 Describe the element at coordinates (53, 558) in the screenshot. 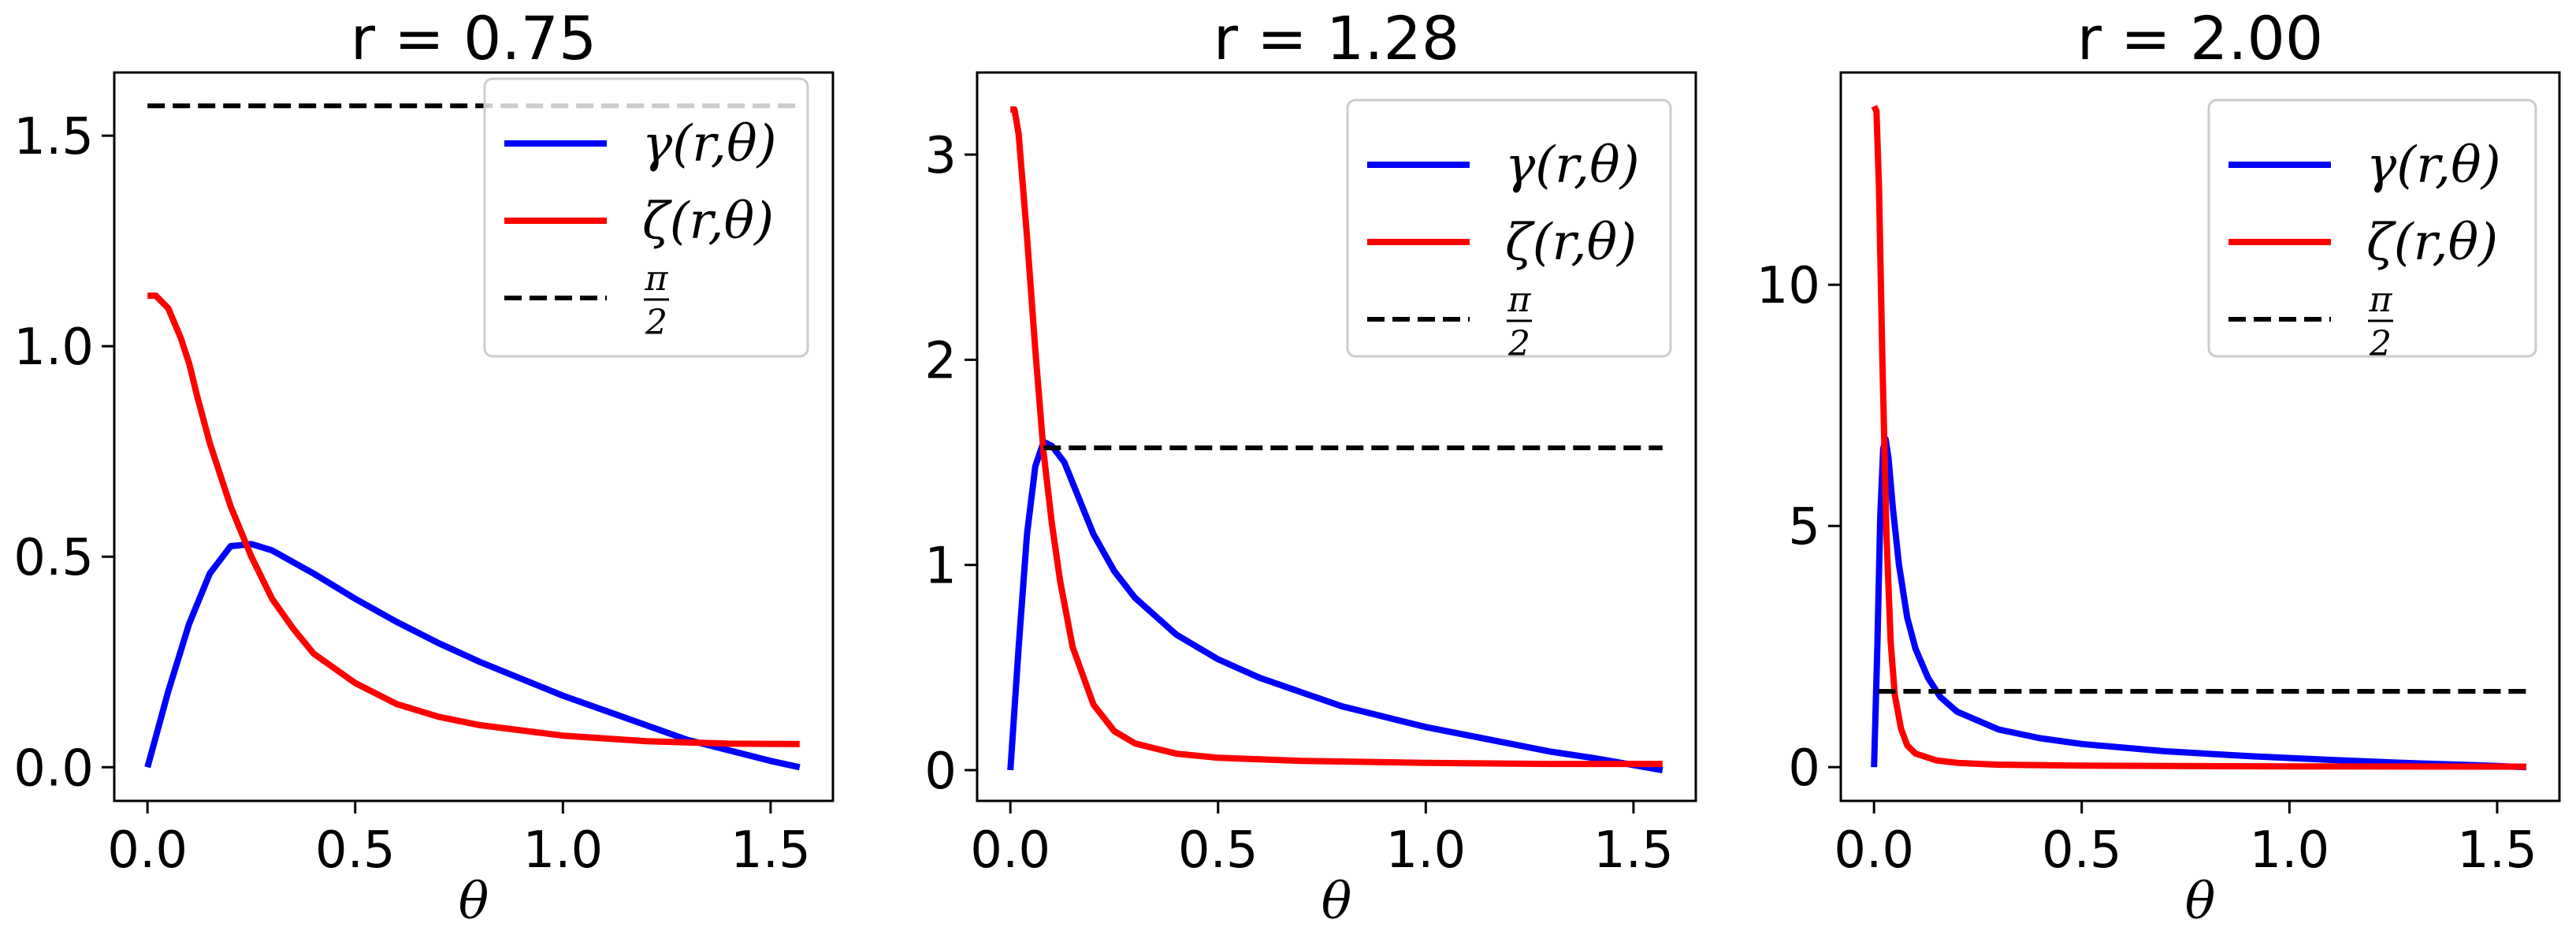

I see `y-tick-label: 0.5` at that location.